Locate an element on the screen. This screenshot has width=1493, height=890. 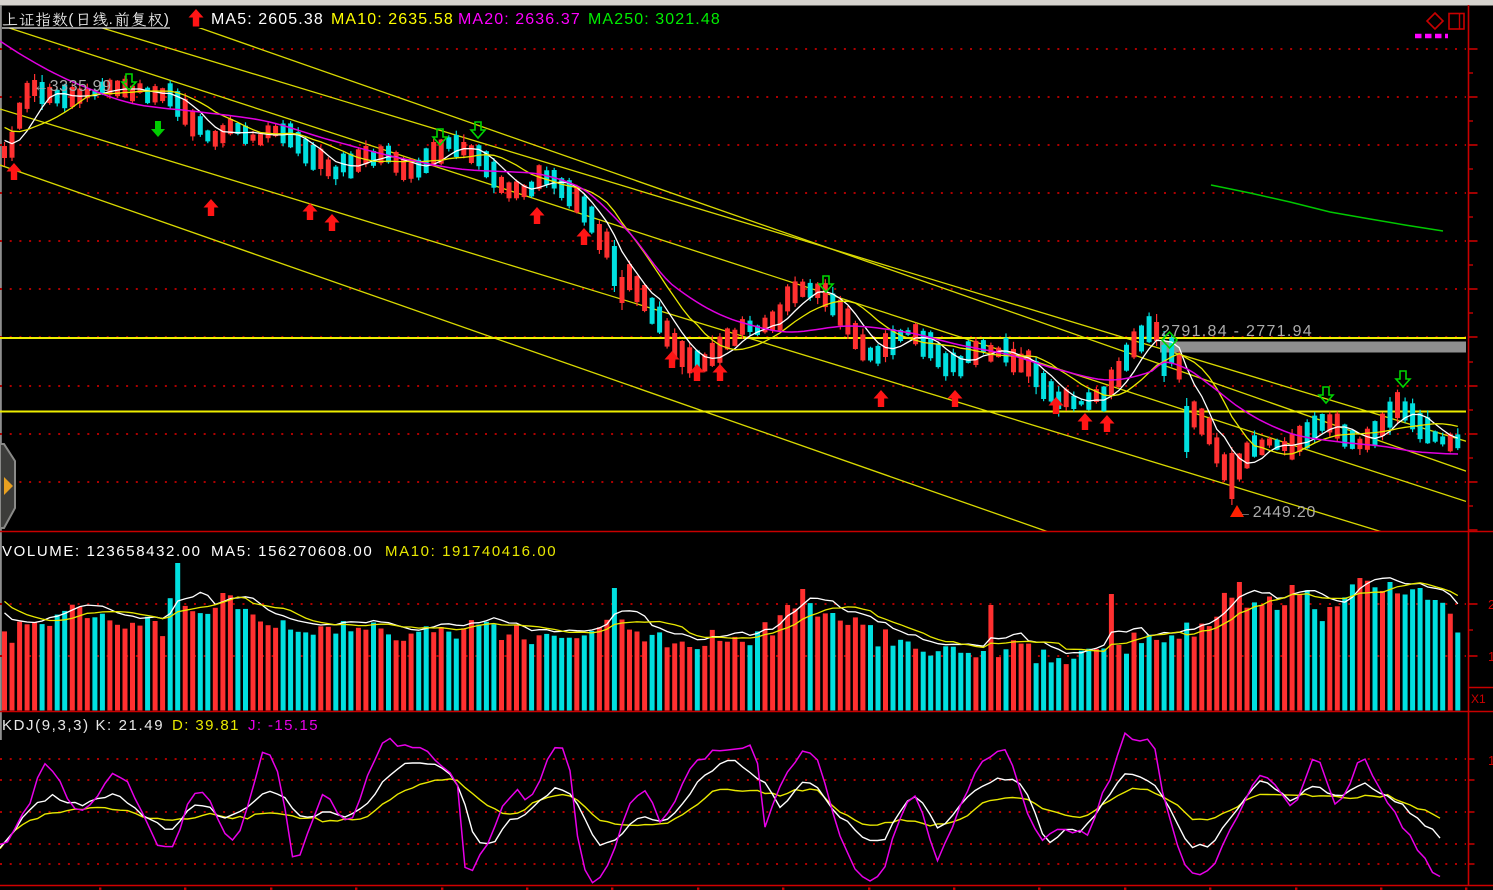
svg-text: MA5: 2605.38 is located at coordinates (267, 19).